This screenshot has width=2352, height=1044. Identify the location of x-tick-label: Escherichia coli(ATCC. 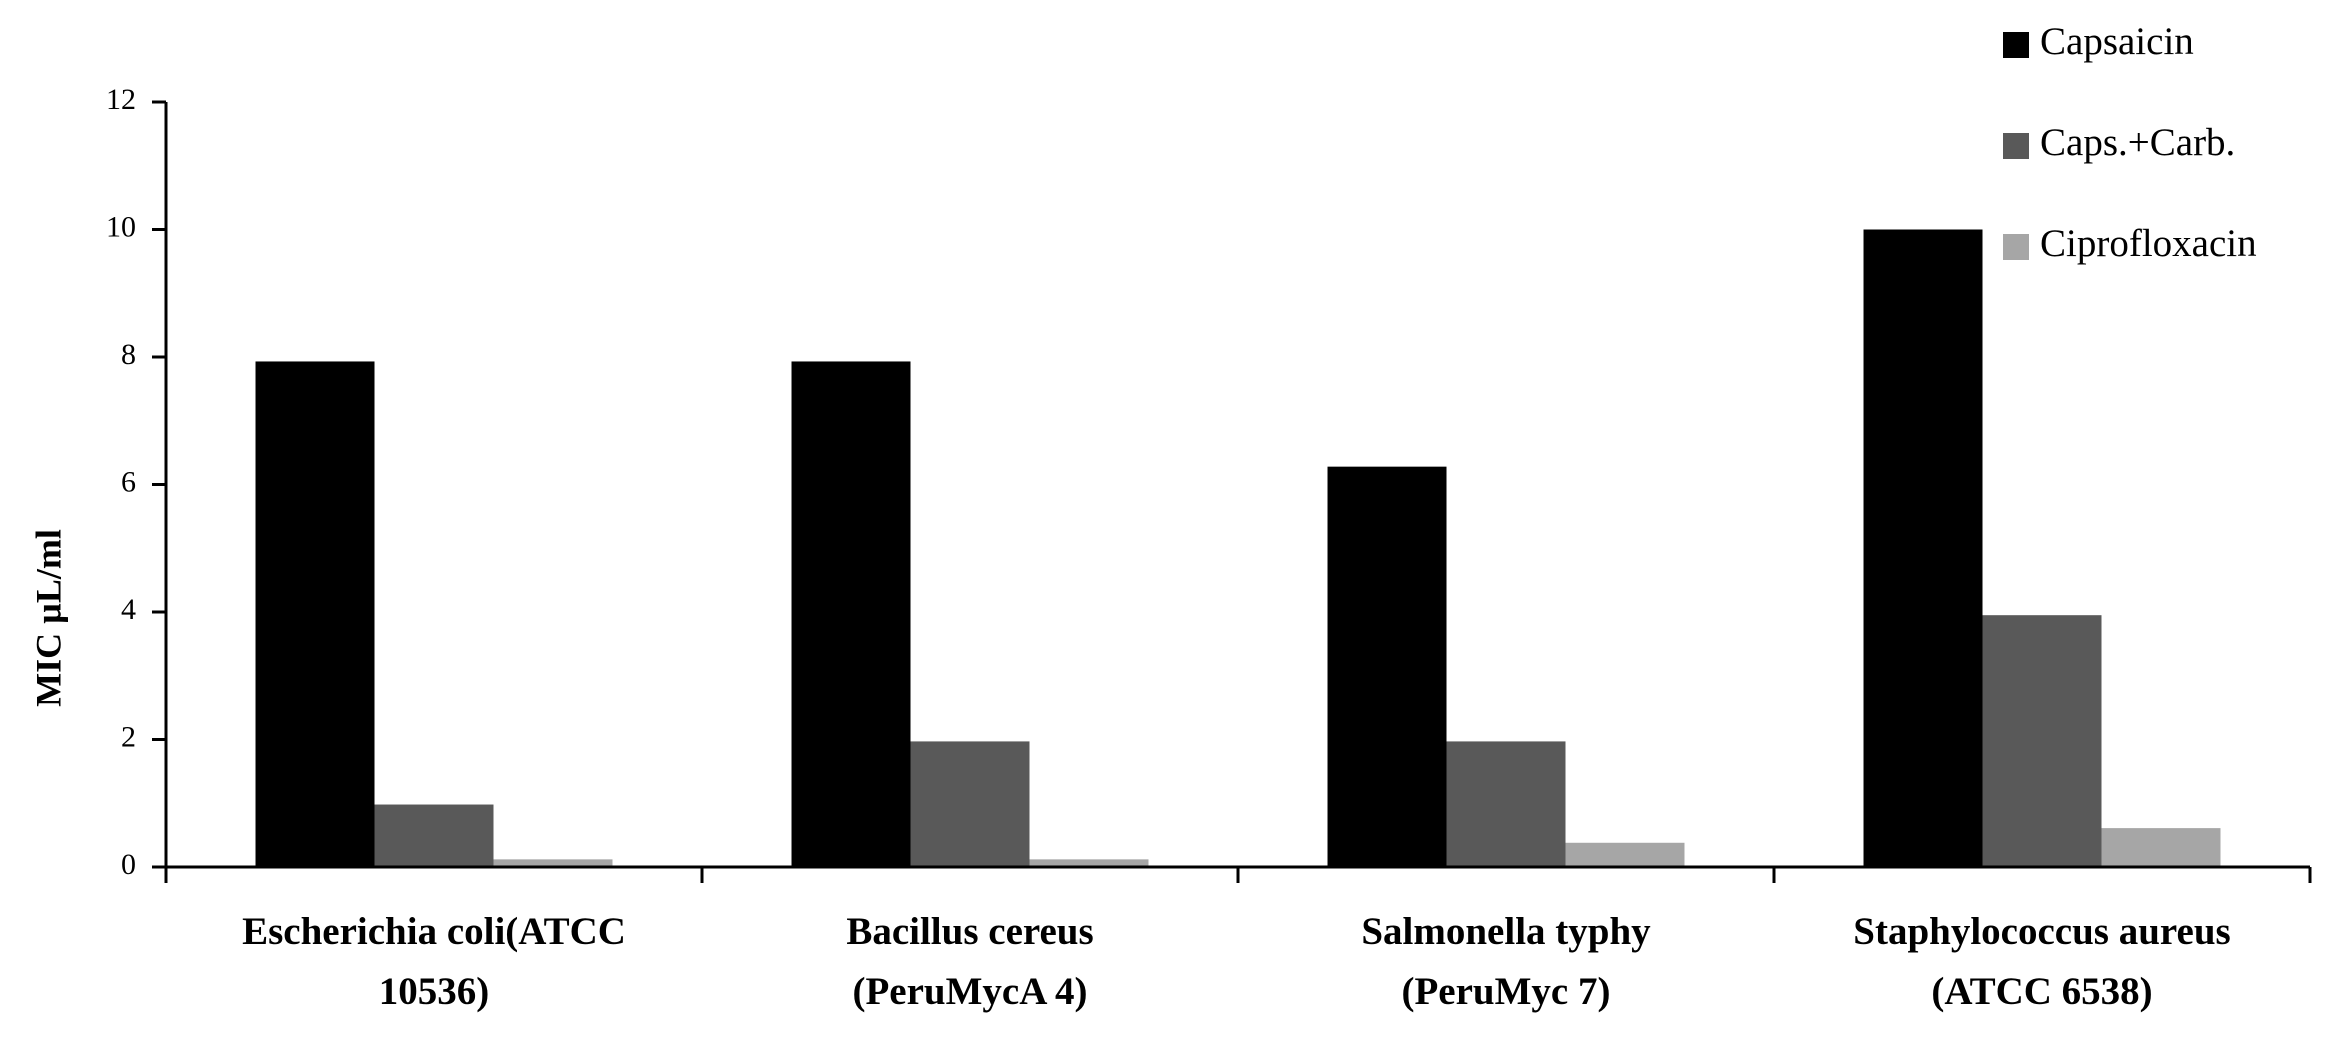
(434, 931).